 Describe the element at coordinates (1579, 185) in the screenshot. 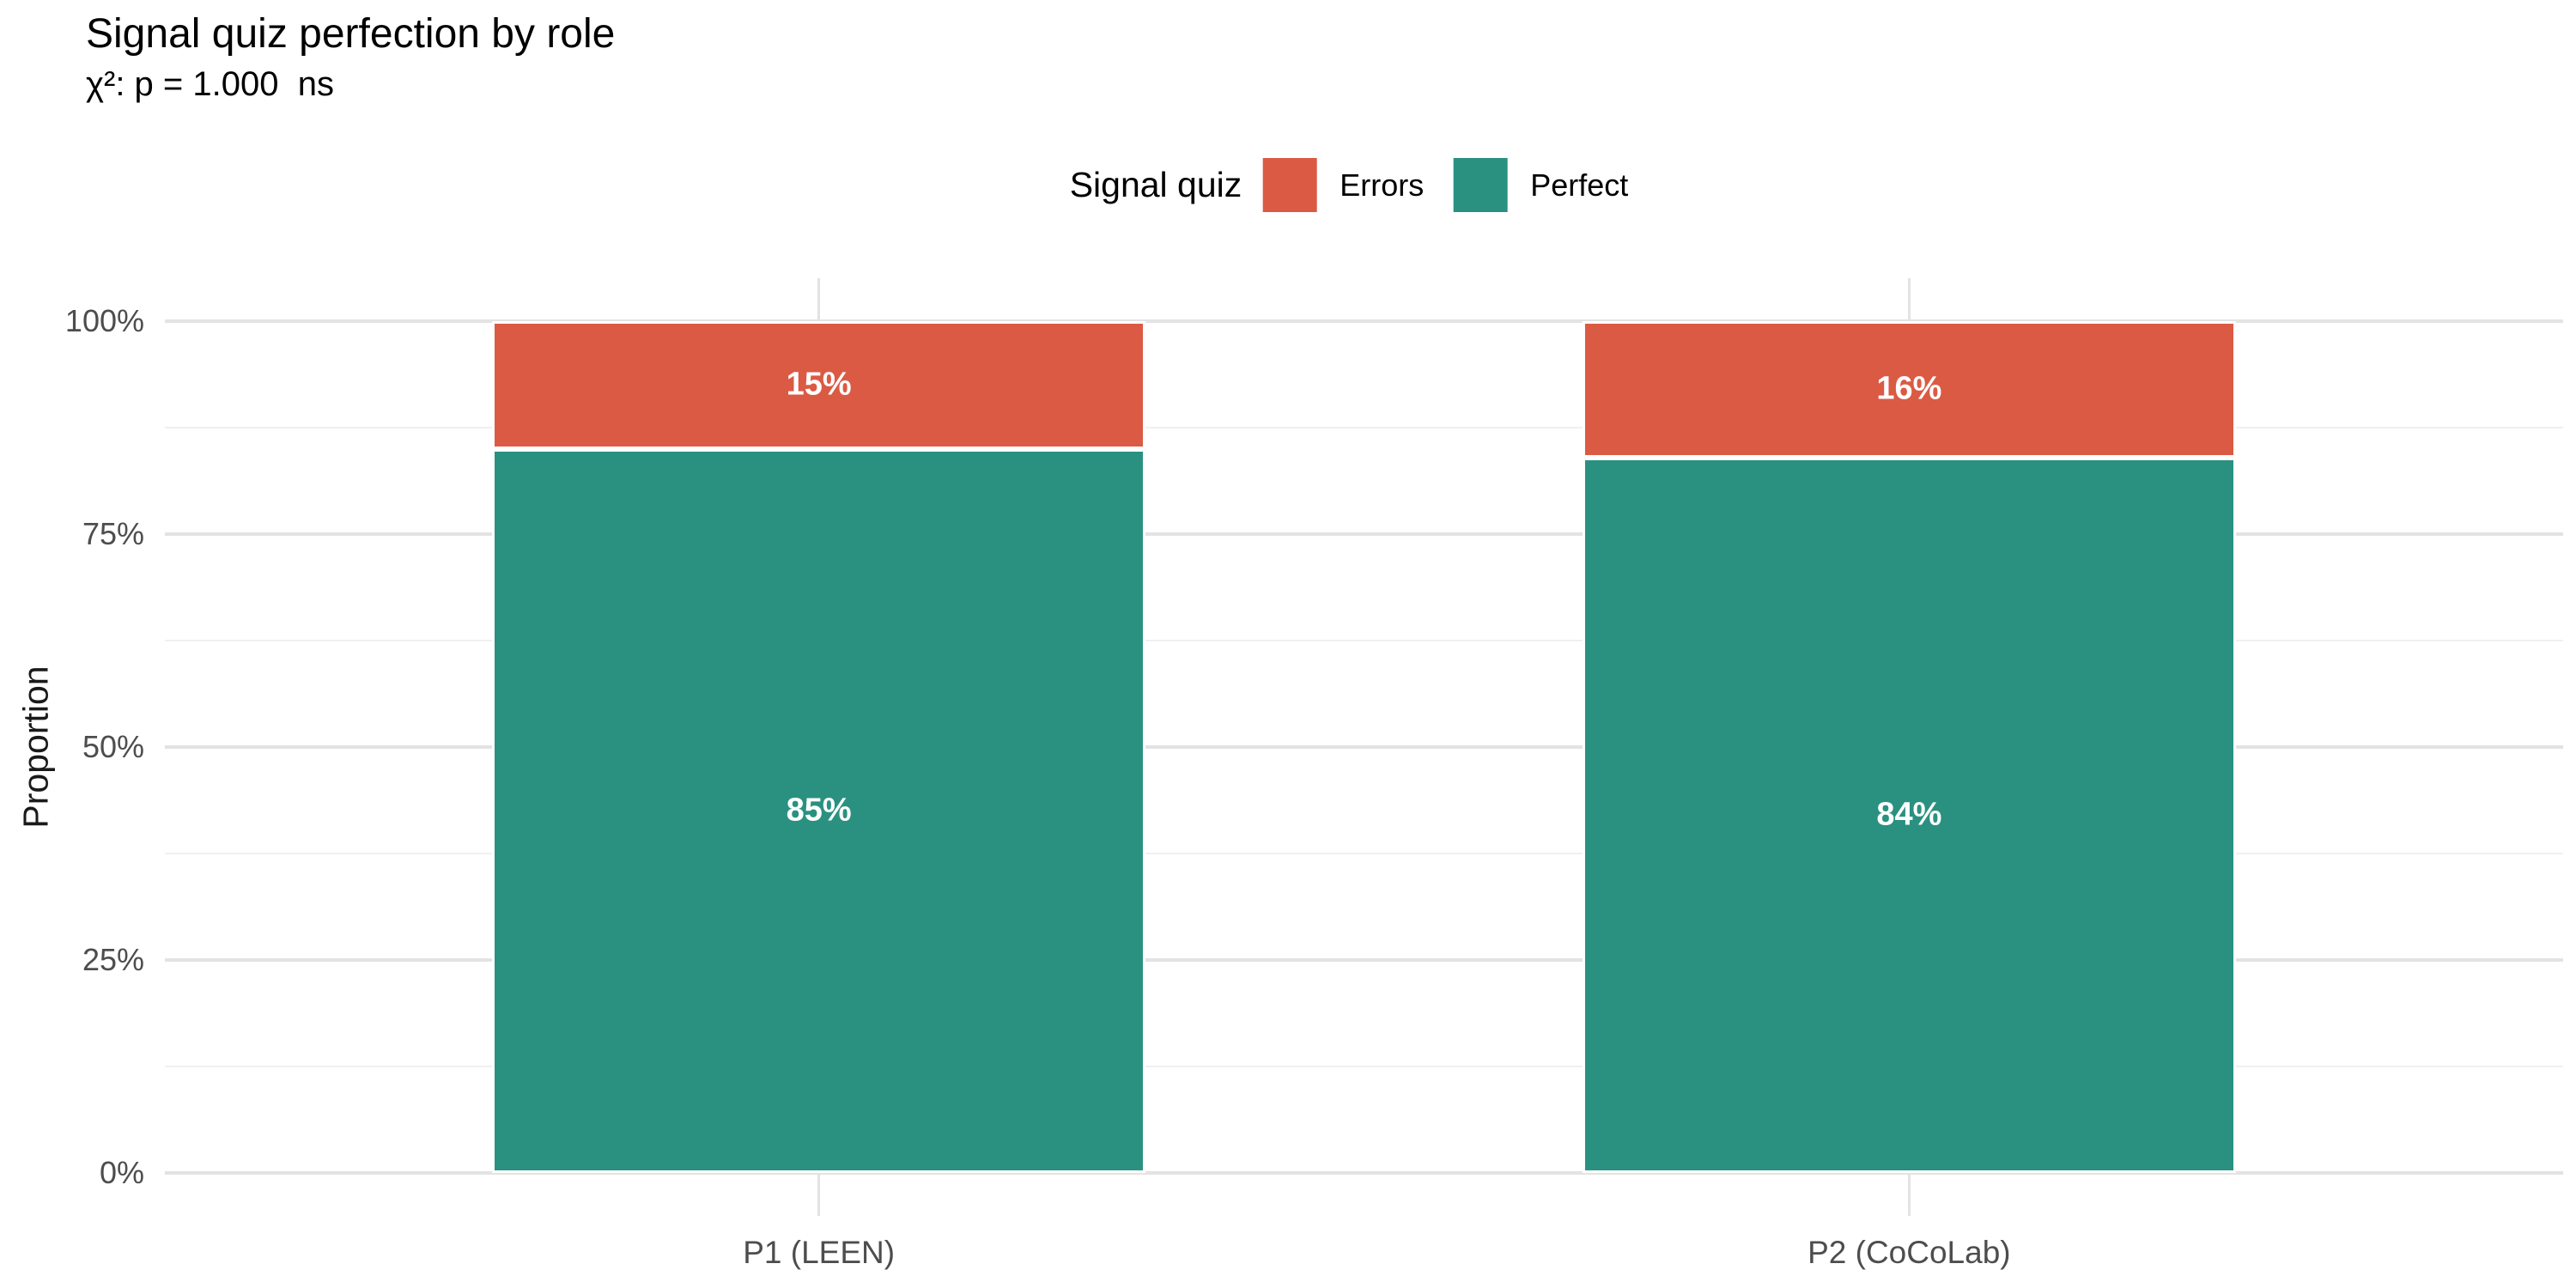

I see `legend-item-label: Perfect` at that location.